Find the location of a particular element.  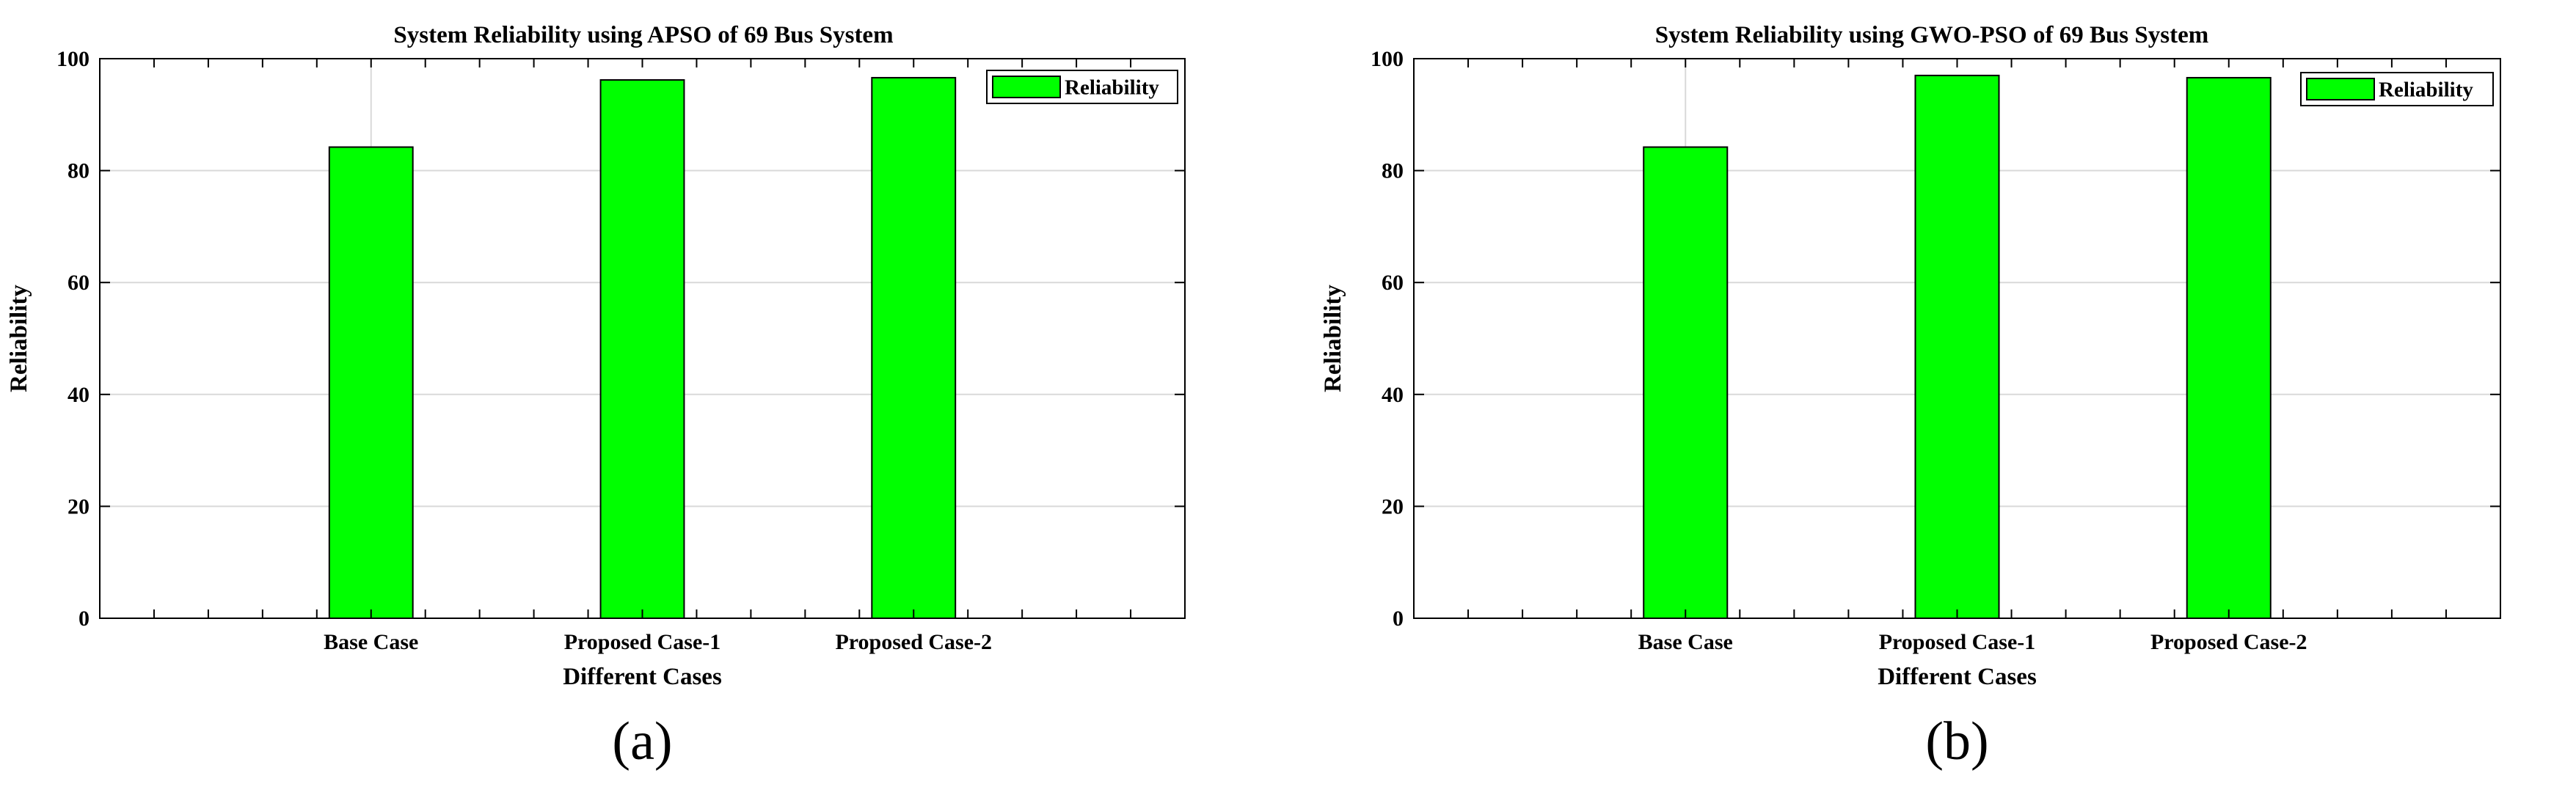

chart-a-legend-label: Reliability is located at coordinates (1112, 88).